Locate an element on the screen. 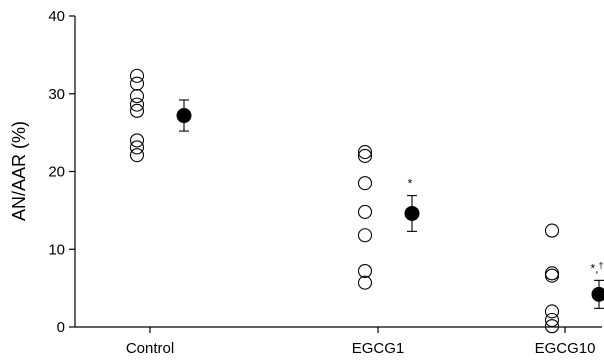  x-tick-label: EGCG10 is located at coordinates (565, 348).